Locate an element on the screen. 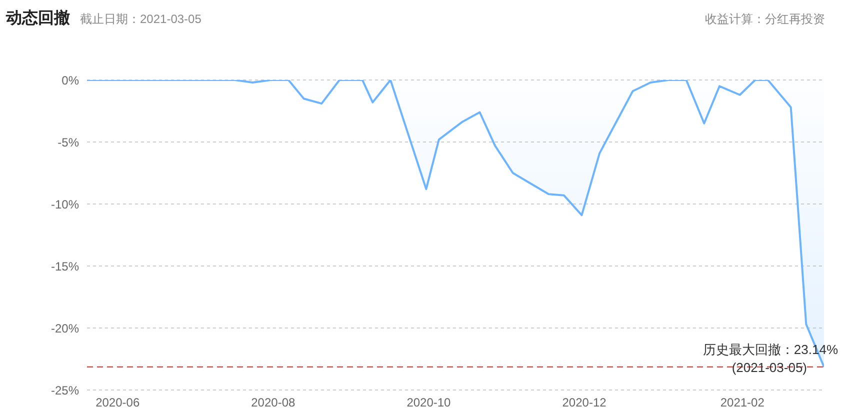  y-tick-label: -5% is located at coordinates (69, 142).